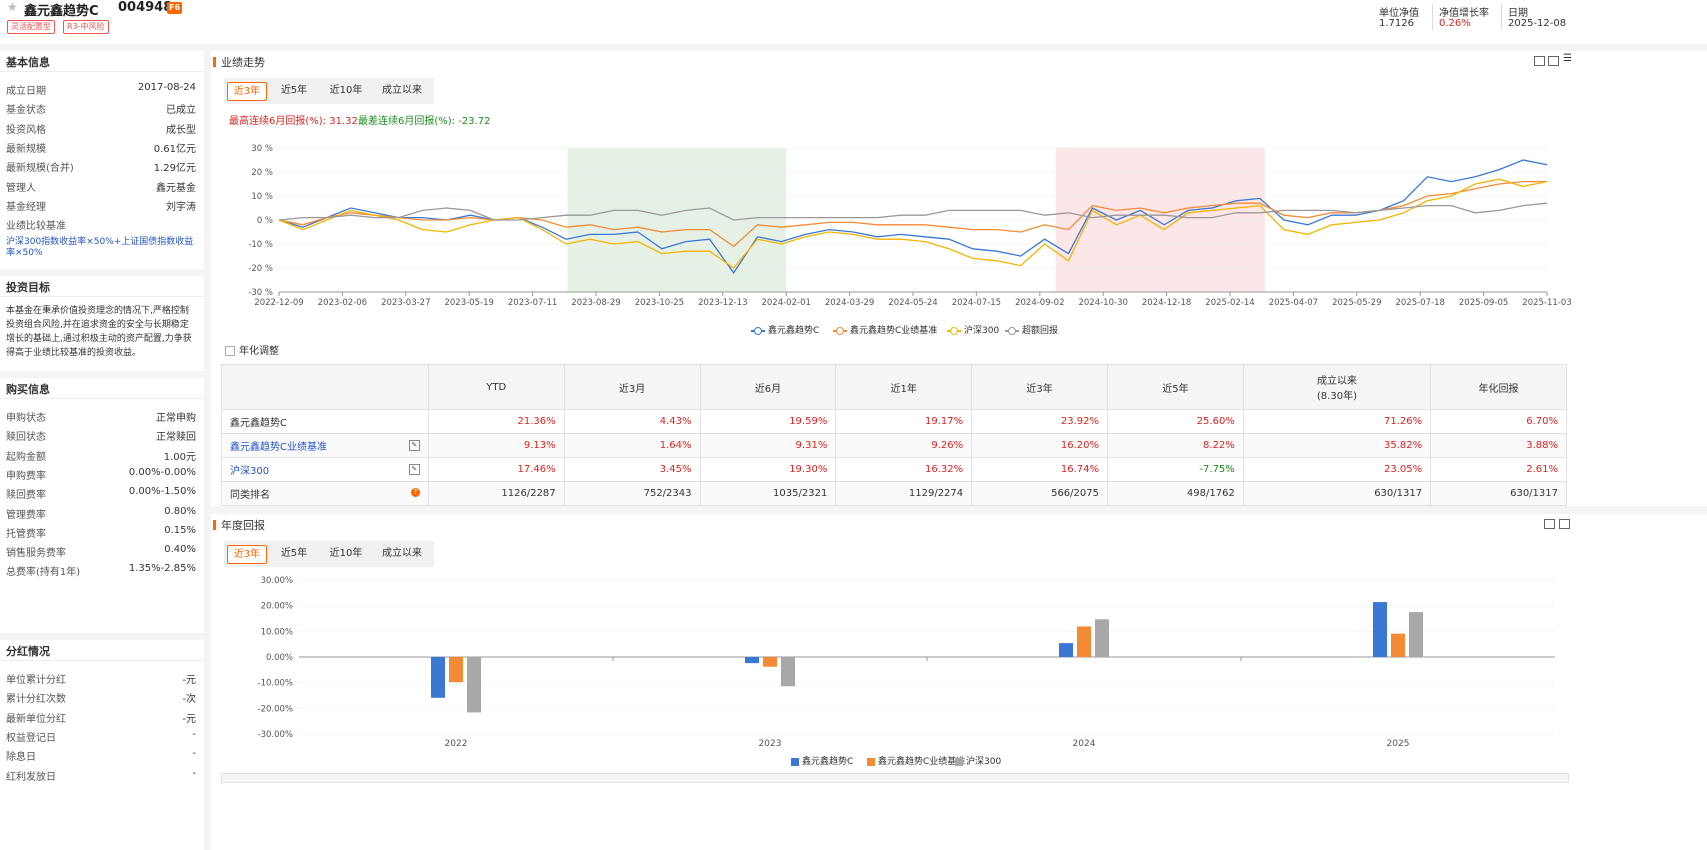 This screenshot has width=1707, height=850. Describe the element at coordinates (250, 471) in the screenshot. I see `row-name: 沪深300` at that location.